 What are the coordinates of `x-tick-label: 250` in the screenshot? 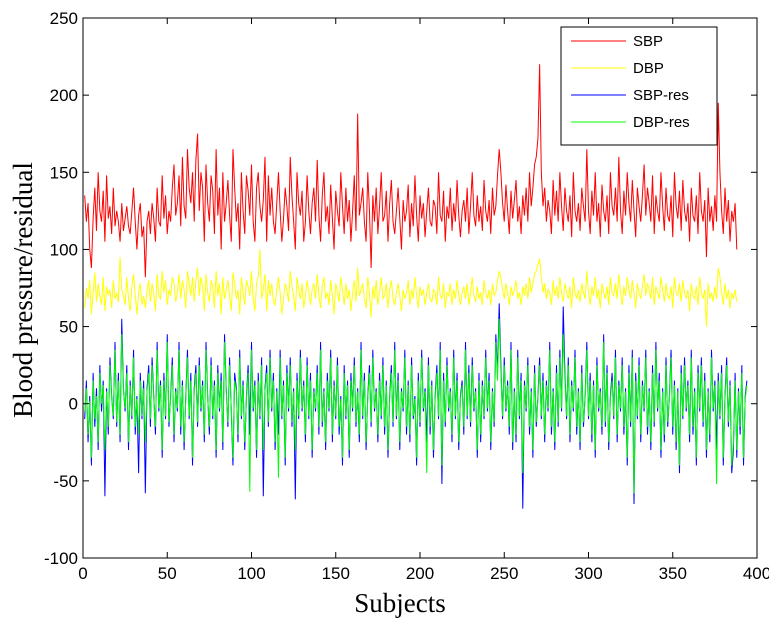 It's located at (504, 573).